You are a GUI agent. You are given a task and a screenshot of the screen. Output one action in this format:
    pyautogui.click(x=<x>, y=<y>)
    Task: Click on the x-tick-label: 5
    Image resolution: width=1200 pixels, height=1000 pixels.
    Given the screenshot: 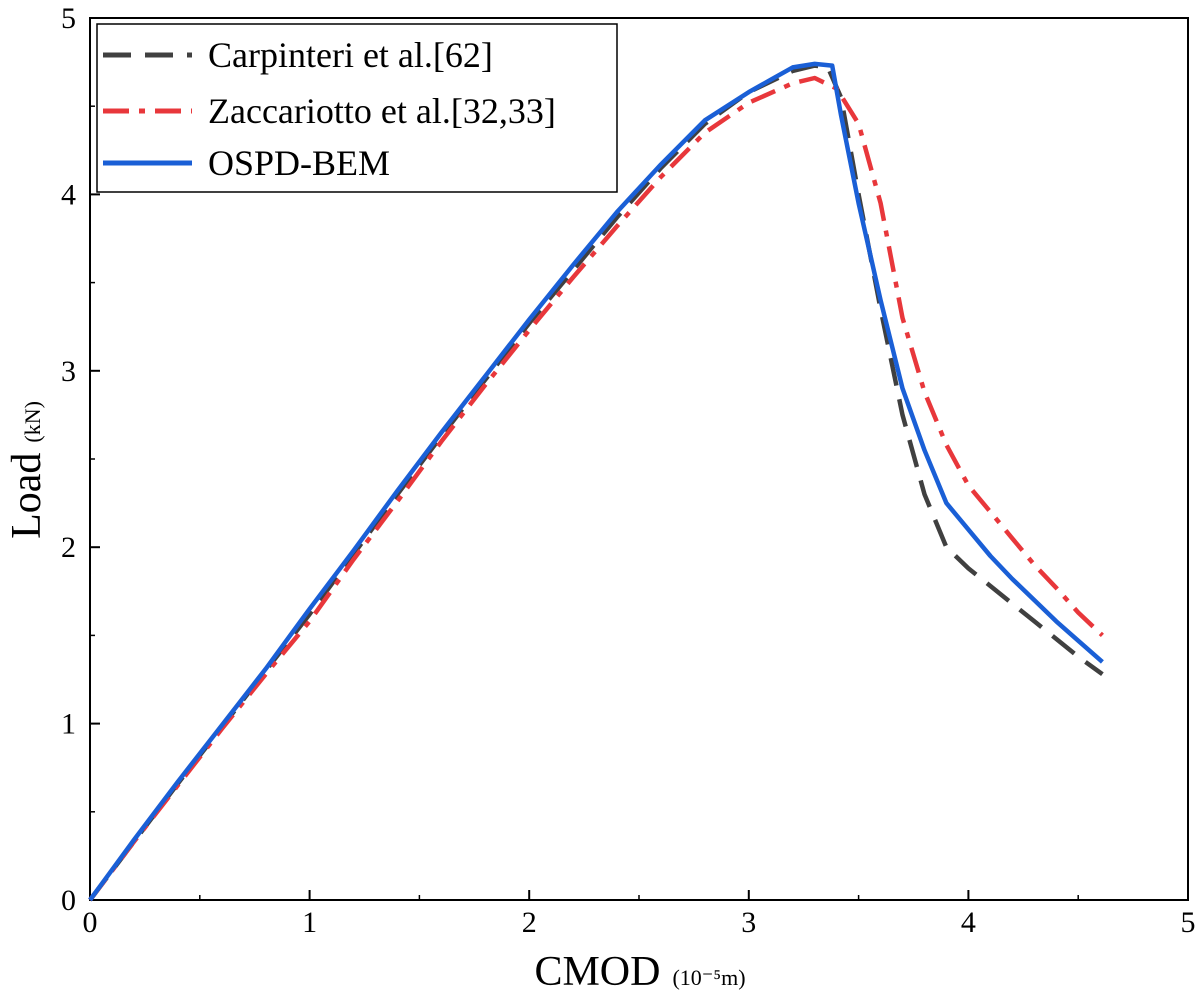 What is the action you would take?
    pyautogui.click(x=1188, y=922)
    